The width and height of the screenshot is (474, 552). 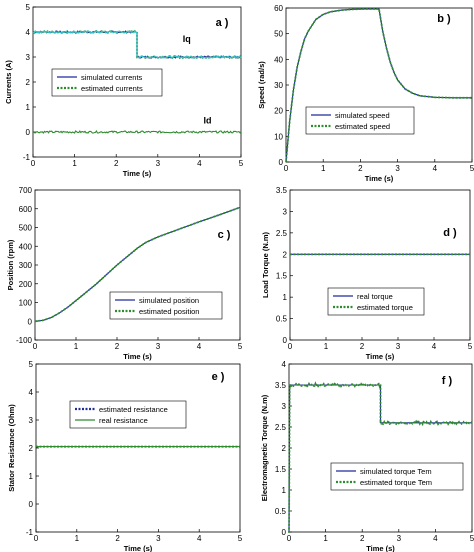 What do you see at coordinates (278, 59) in the screenshot?
I see `y-tick-label: 40` at bounding box center [278, 59].